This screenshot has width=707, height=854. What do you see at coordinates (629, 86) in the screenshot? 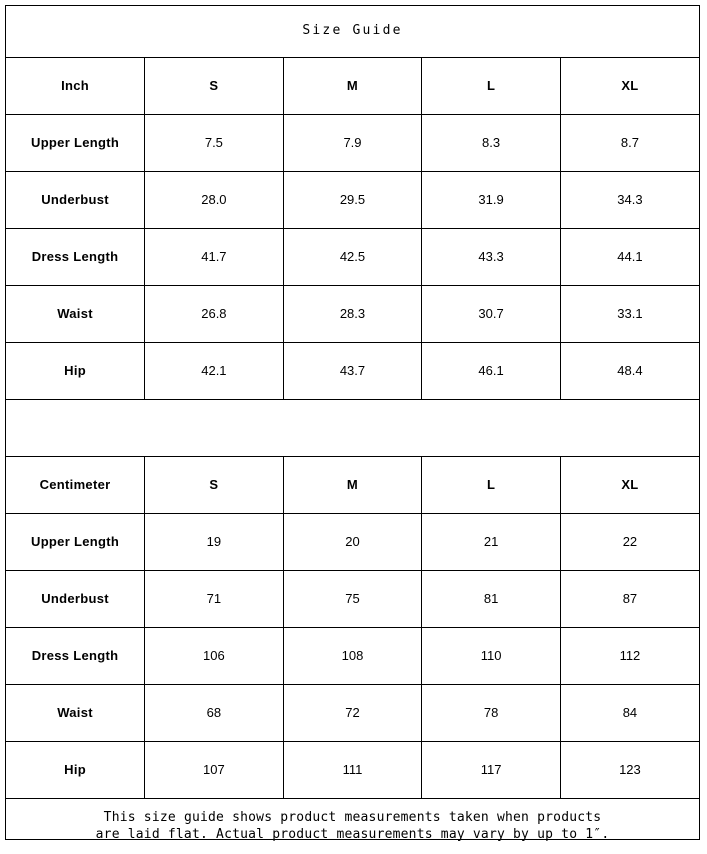
I see `column-header-xl: XL` at bounding box center [629, 86].